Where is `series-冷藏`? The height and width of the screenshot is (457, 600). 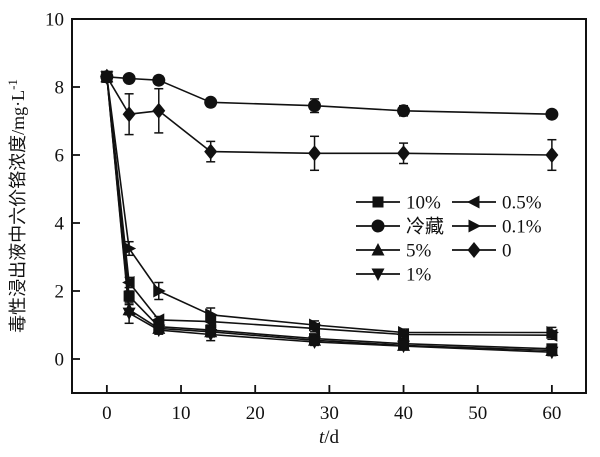
series-冷藏 is located at coordinates (329, 95).